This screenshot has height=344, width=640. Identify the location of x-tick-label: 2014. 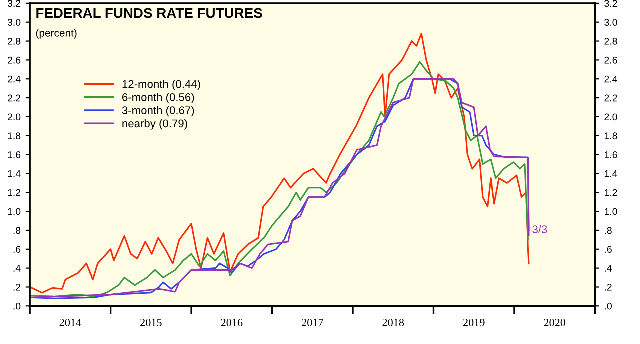
(71, 322).